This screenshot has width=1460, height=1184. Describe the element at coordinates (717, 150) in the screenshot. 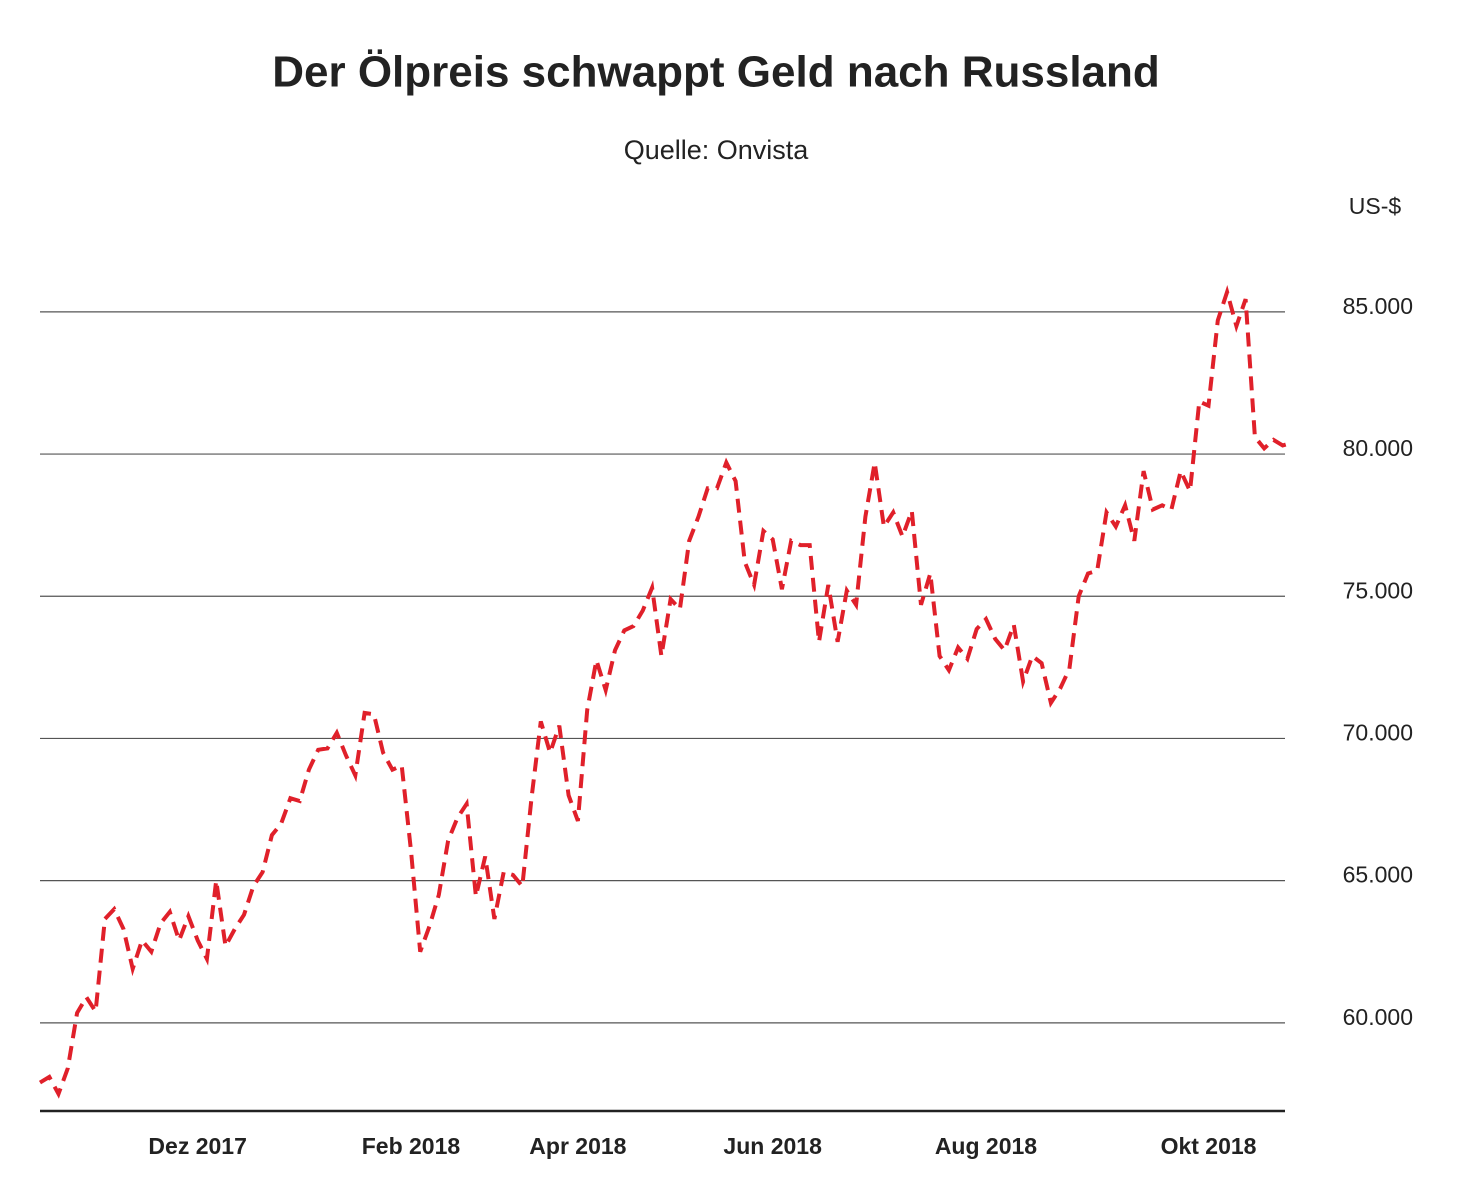

I see `chart-subtitle: Quelle: Onvista` at that location.